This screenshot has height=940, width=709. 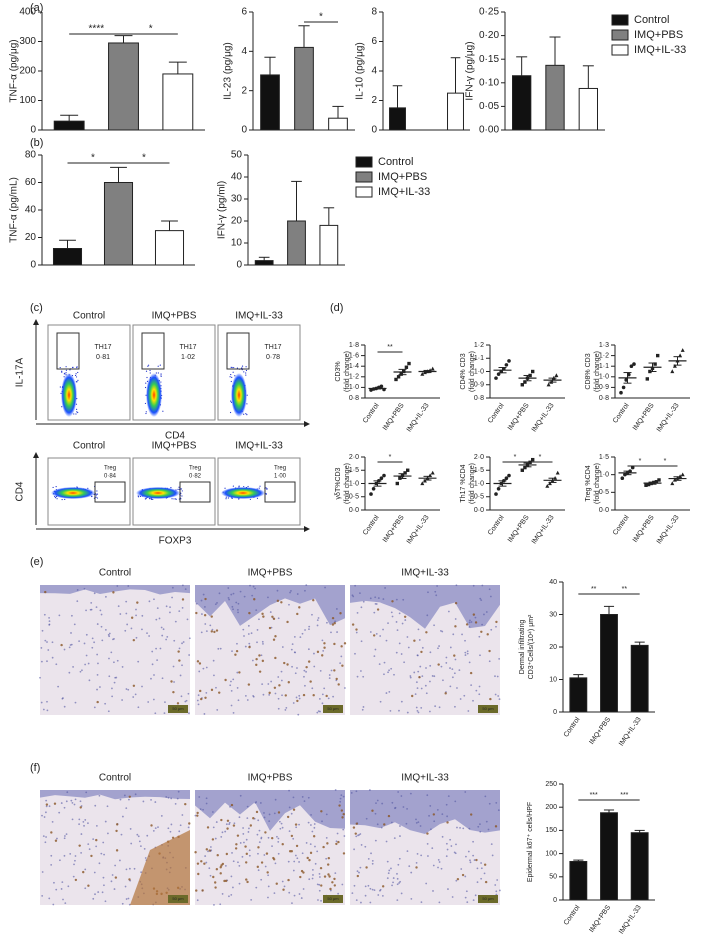 What do you see at coordinates (280, 477) in the screenshot?
I see `gate-value: 1·00` at bounding box center [280, 477].